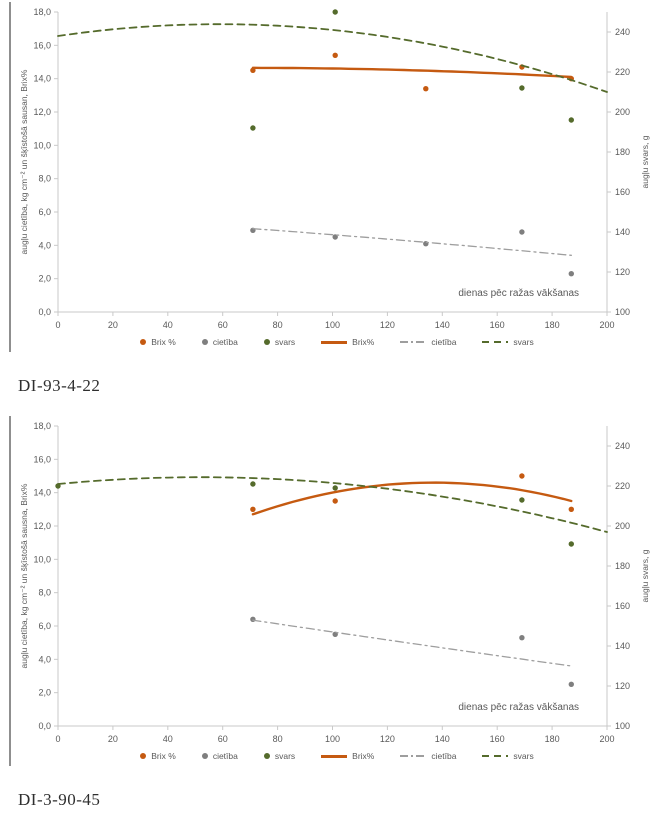 This screenshot has height=828, width=664. Describe the element at coordinates (59, 799) in the screenshot. I see `chart-caption-bottom: DI-3-90-45` at that location.